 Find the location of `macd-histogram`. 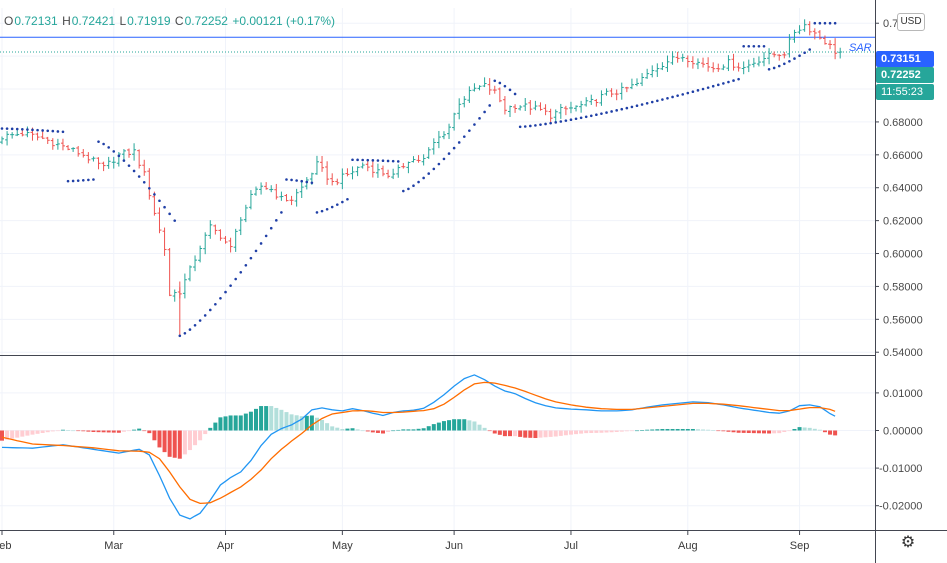

macd-histogram is located at coordinates (419, 432).